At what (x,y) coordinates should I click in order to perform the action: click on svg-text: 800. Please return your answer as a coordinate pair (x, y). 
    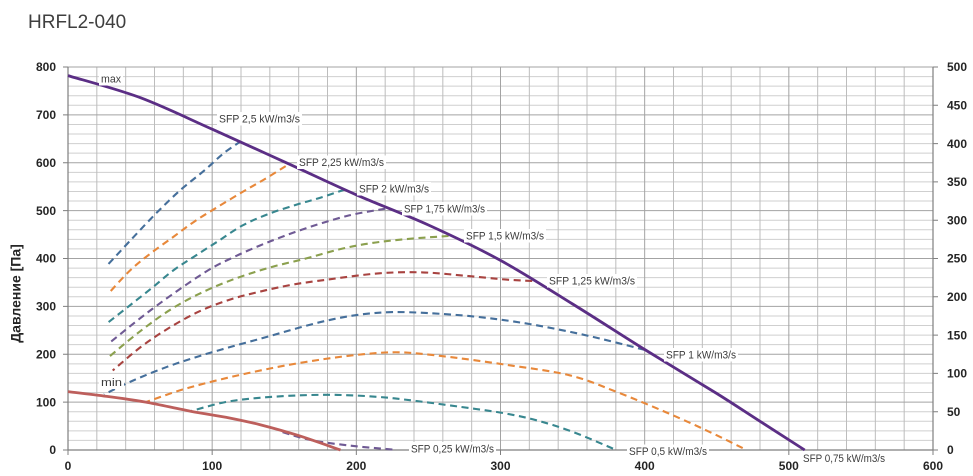
    Looking at the image, I should click on (46, 67).